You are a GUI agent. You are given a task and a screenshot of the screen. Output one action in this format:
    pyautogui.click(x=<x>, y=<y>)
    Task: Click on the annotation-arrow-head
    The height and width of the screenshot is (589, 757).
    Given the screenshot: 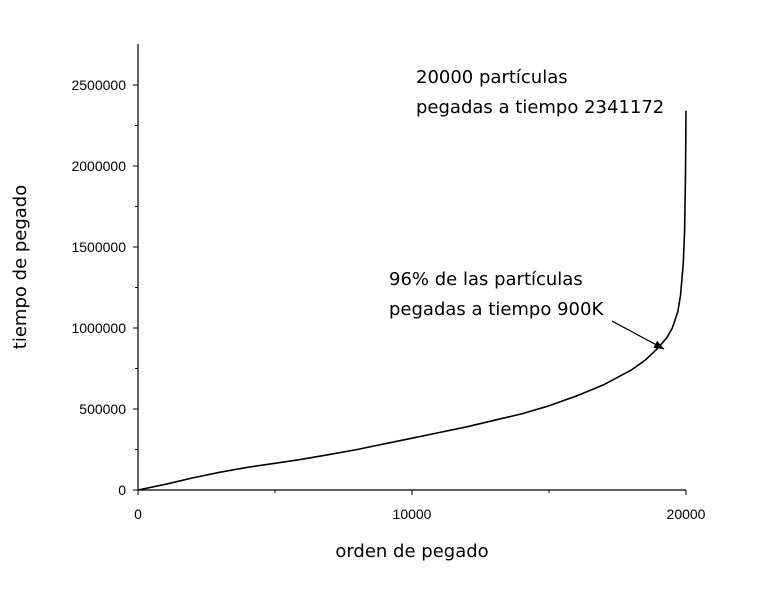 What is the action you would take?
    pyautogui.click(x=659, y=345)
    